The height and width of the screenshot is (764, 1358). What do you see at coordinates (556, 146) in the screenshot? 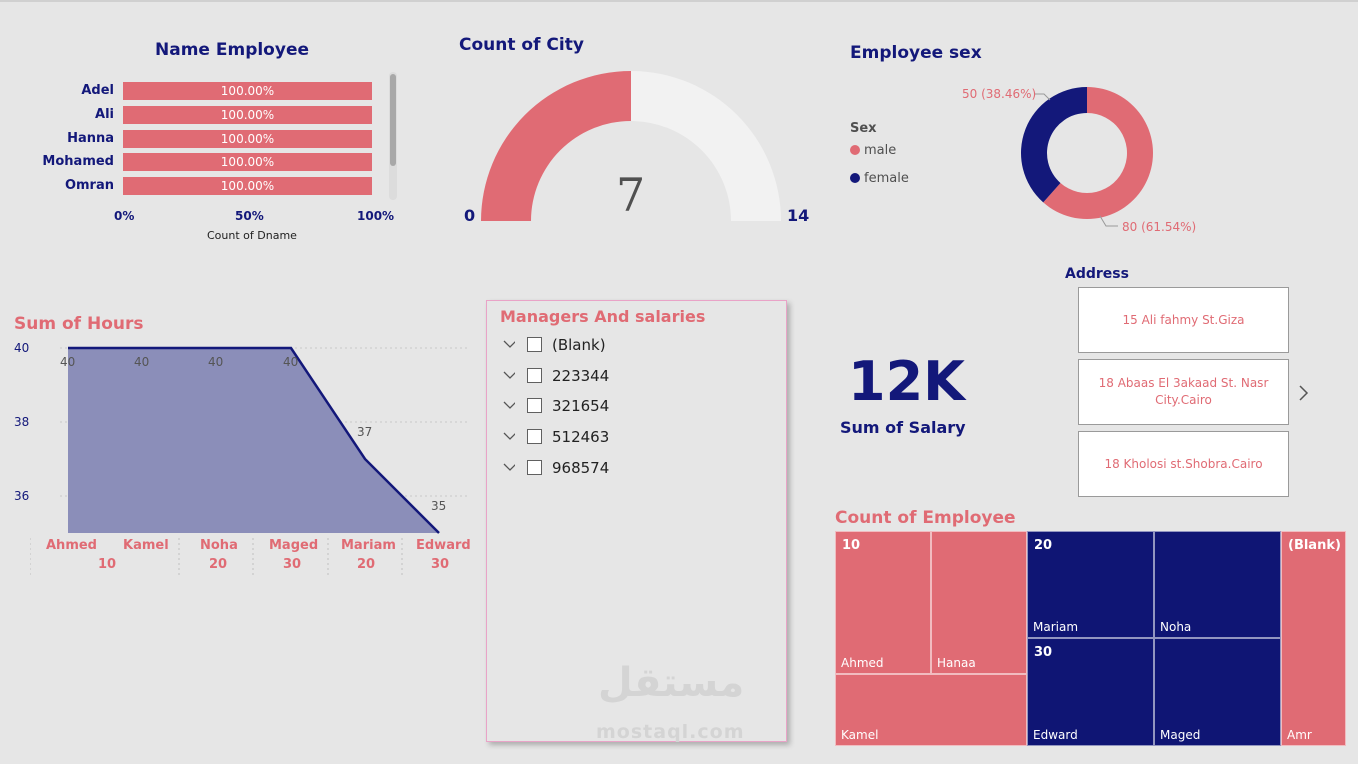
I see `gauge-fill` at bounding box center [556, 146].